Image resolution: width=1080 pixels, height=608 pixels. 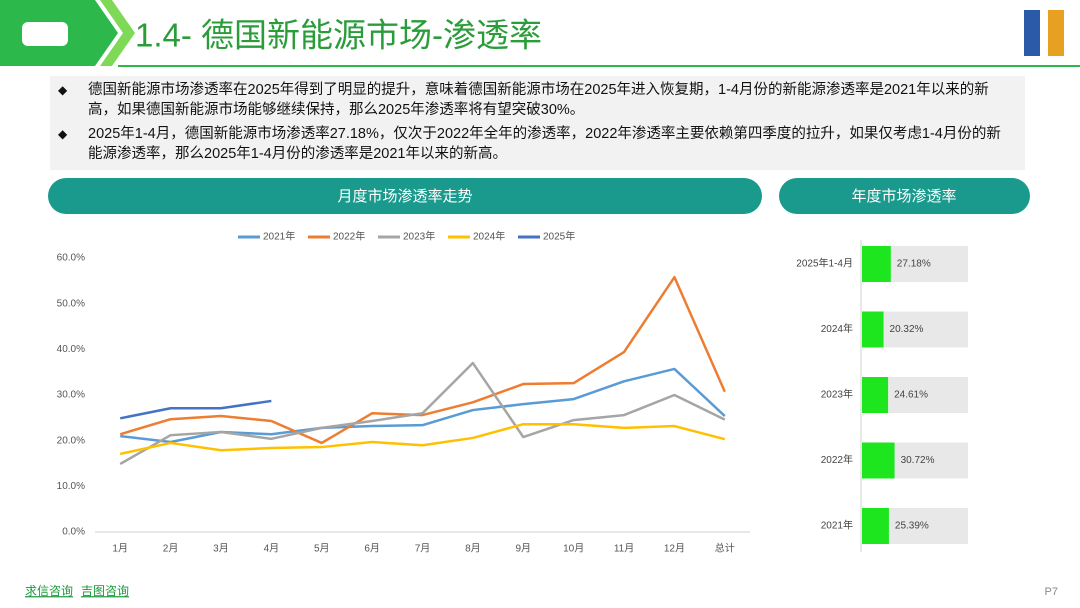 What do you see at coordinates (523, 549) in the screenshot?
I see `x-tick-label: 9月` at bounding box center [523, 549].